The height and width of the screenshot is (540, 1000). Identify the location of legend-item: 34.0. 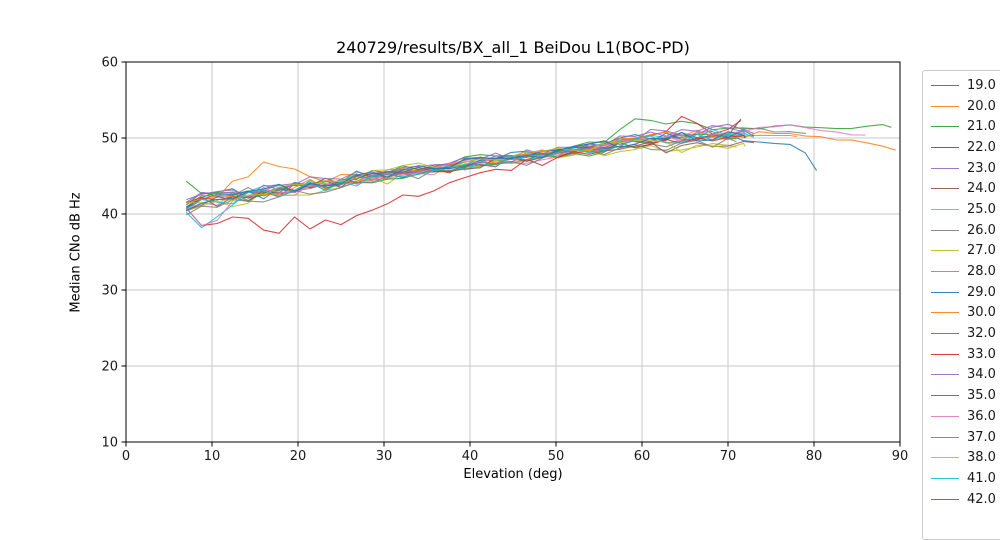
(961, 375).